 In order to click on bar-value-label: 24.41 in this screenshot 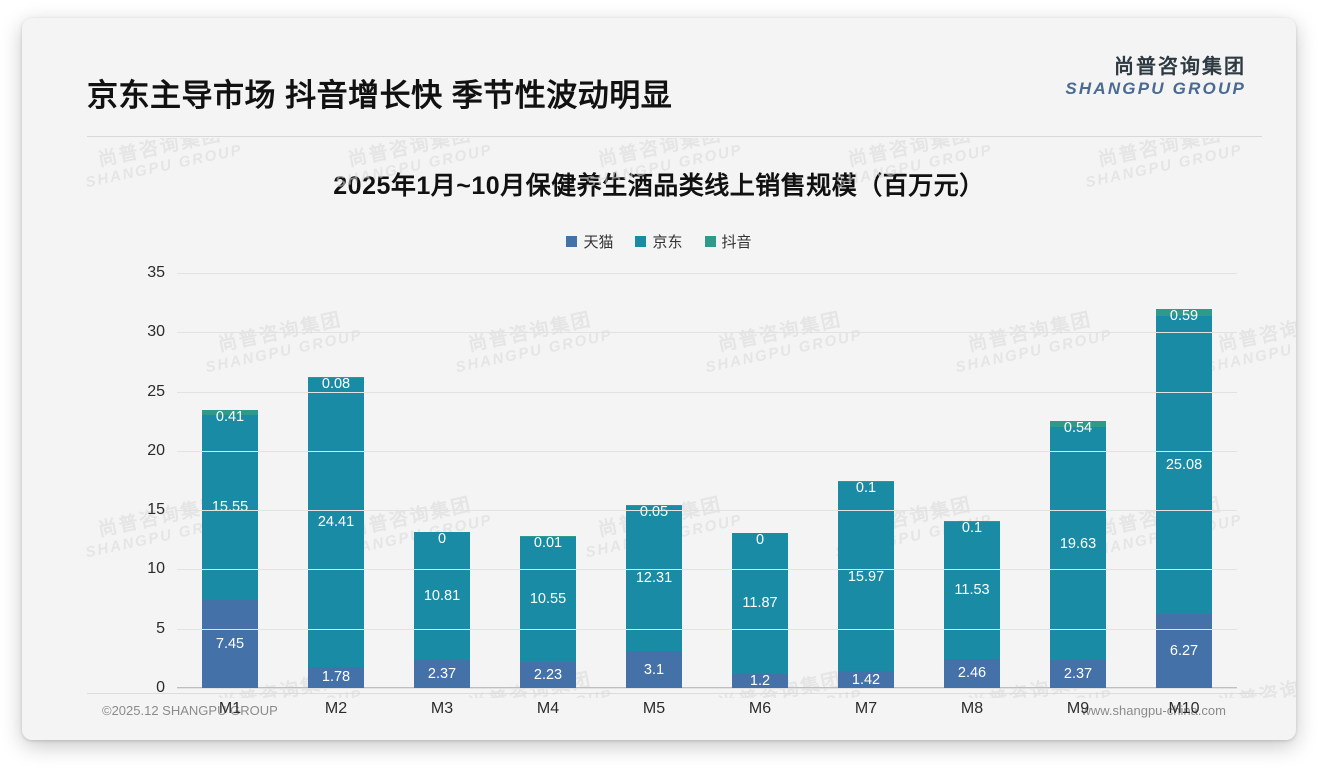, I will do `click(336, 522)`.